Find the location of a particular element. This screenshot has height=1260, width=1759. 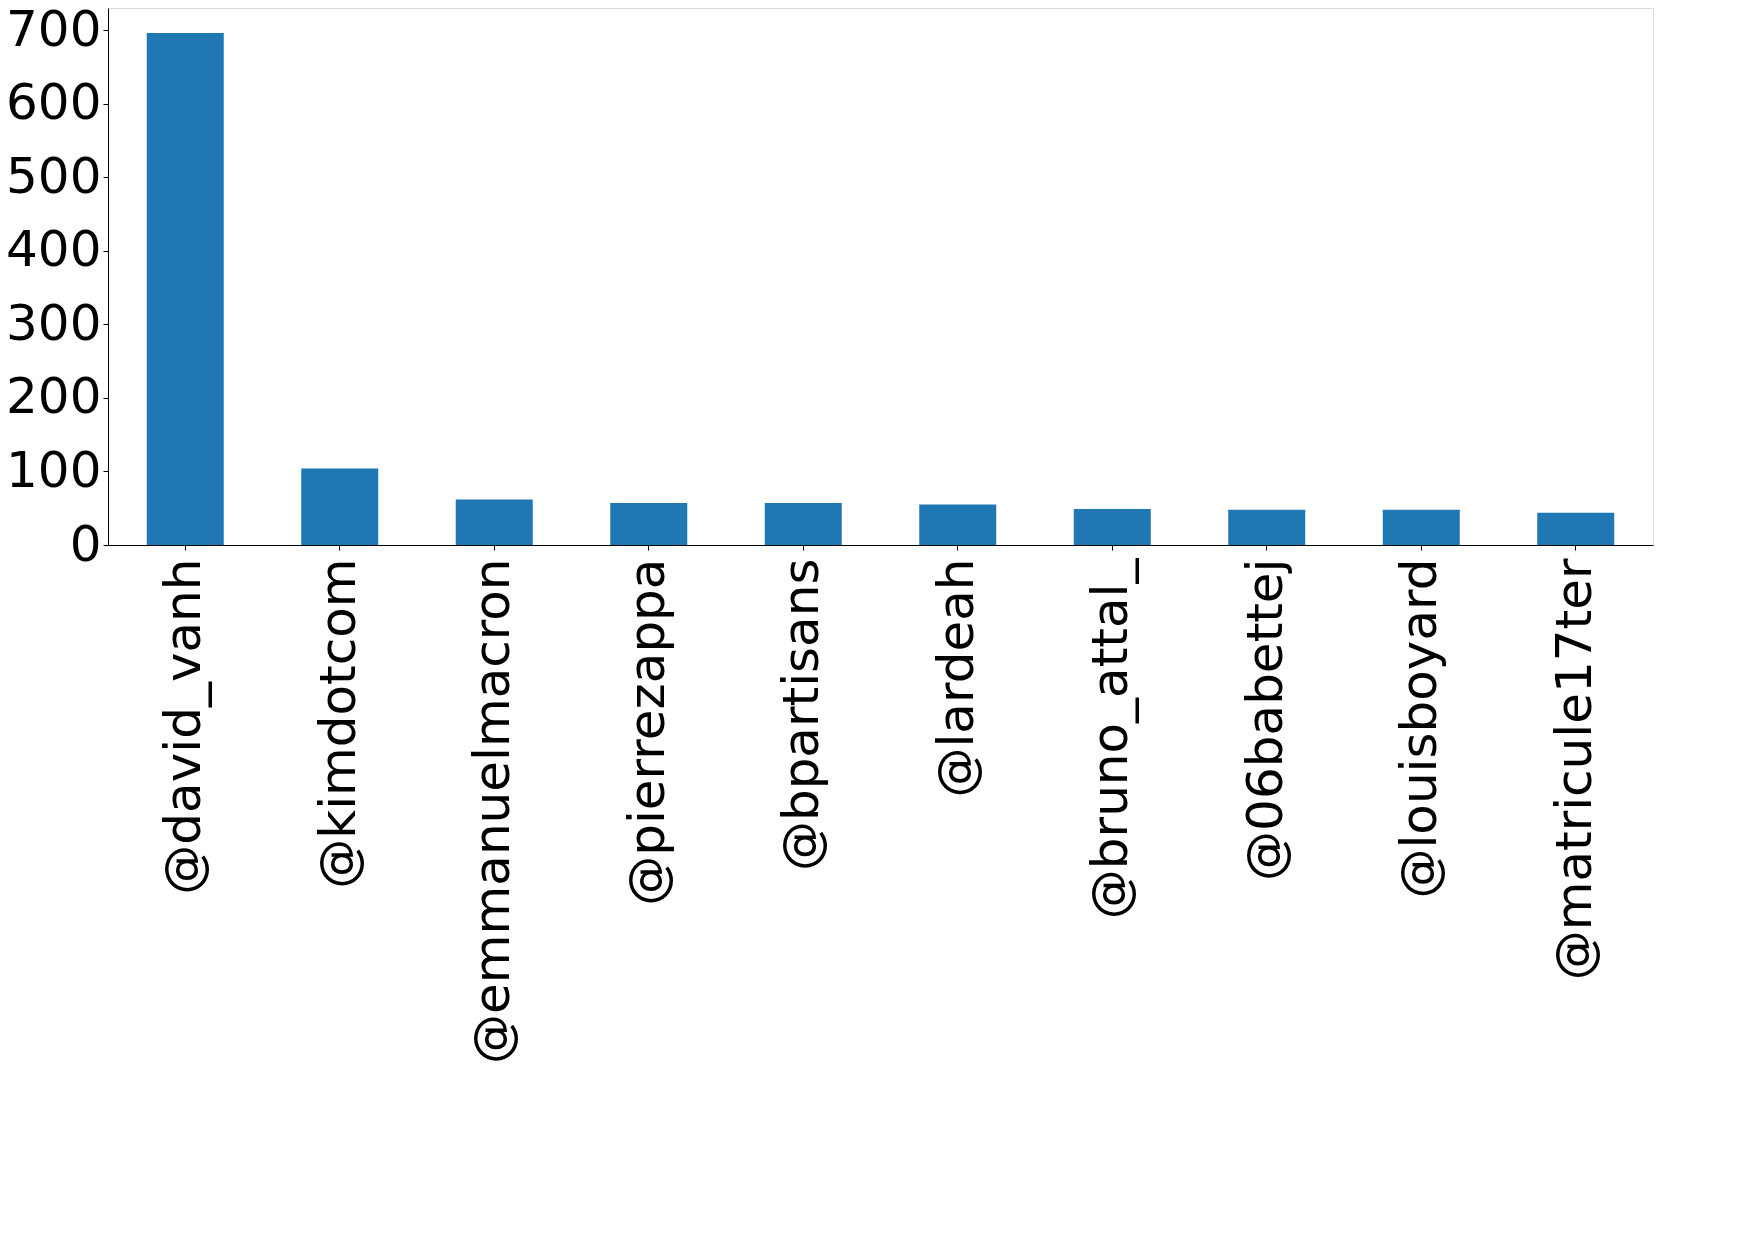

x-tick-label: @06babettej is located at coordinates (1264, 719).